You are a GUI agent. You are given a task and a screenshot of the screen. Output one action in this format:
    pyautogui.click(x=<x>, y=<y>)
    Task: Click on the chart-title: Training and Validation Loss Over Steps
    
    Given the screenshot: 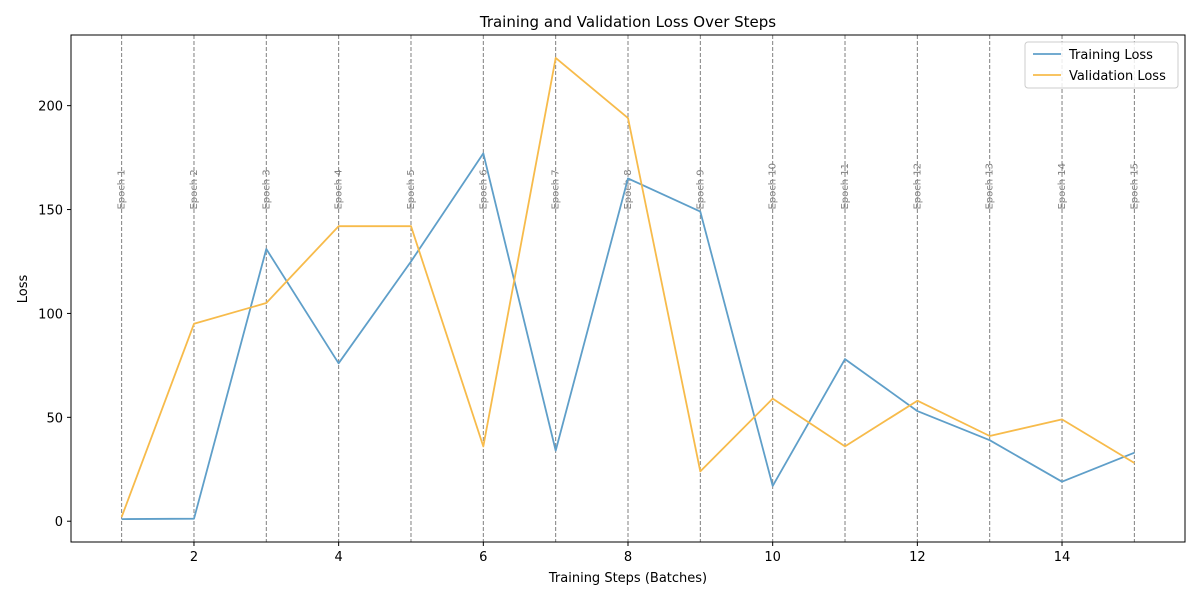 What is the action you would take?
    pyautogui.click(x=627, y=22)
    